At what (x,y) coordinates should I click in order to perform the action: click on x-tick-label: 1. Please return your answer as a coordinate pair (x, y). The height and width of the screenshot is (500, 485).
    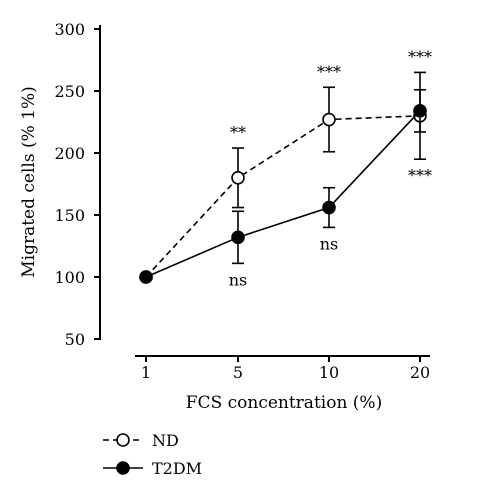
    Looking at the image, I should click on (146, 372).